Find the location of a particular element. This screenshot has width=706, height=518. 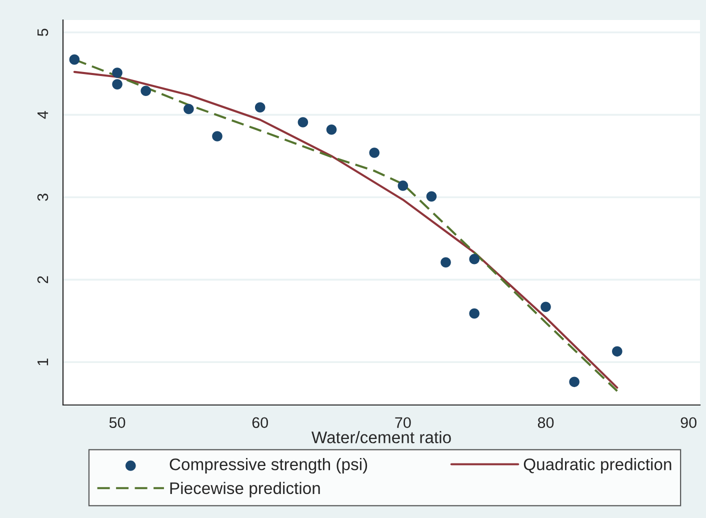

y-tick-label: 1 is located at coordinates (43, 362).